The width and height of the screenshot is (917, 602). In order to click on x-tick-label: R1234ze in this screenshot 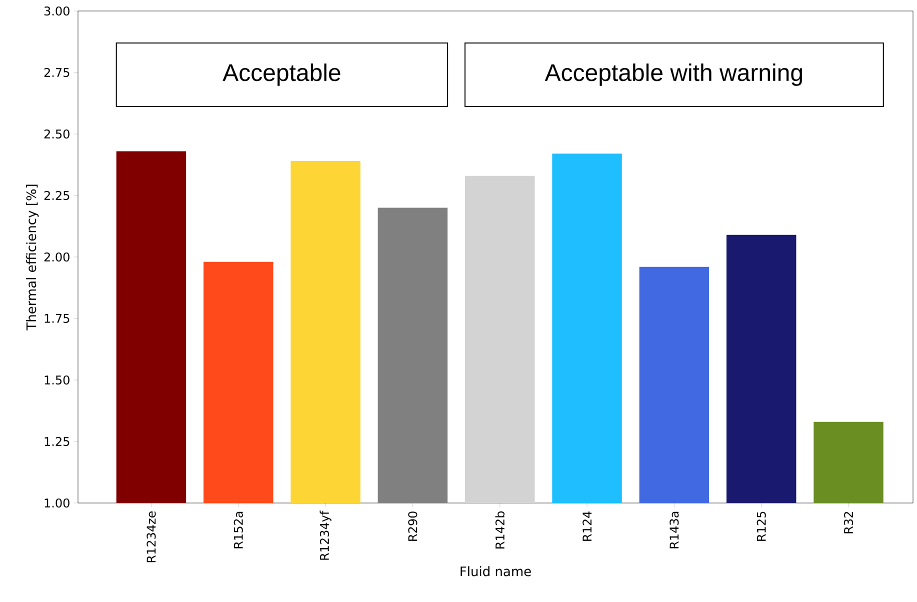, I will do `click(151, 536)`.